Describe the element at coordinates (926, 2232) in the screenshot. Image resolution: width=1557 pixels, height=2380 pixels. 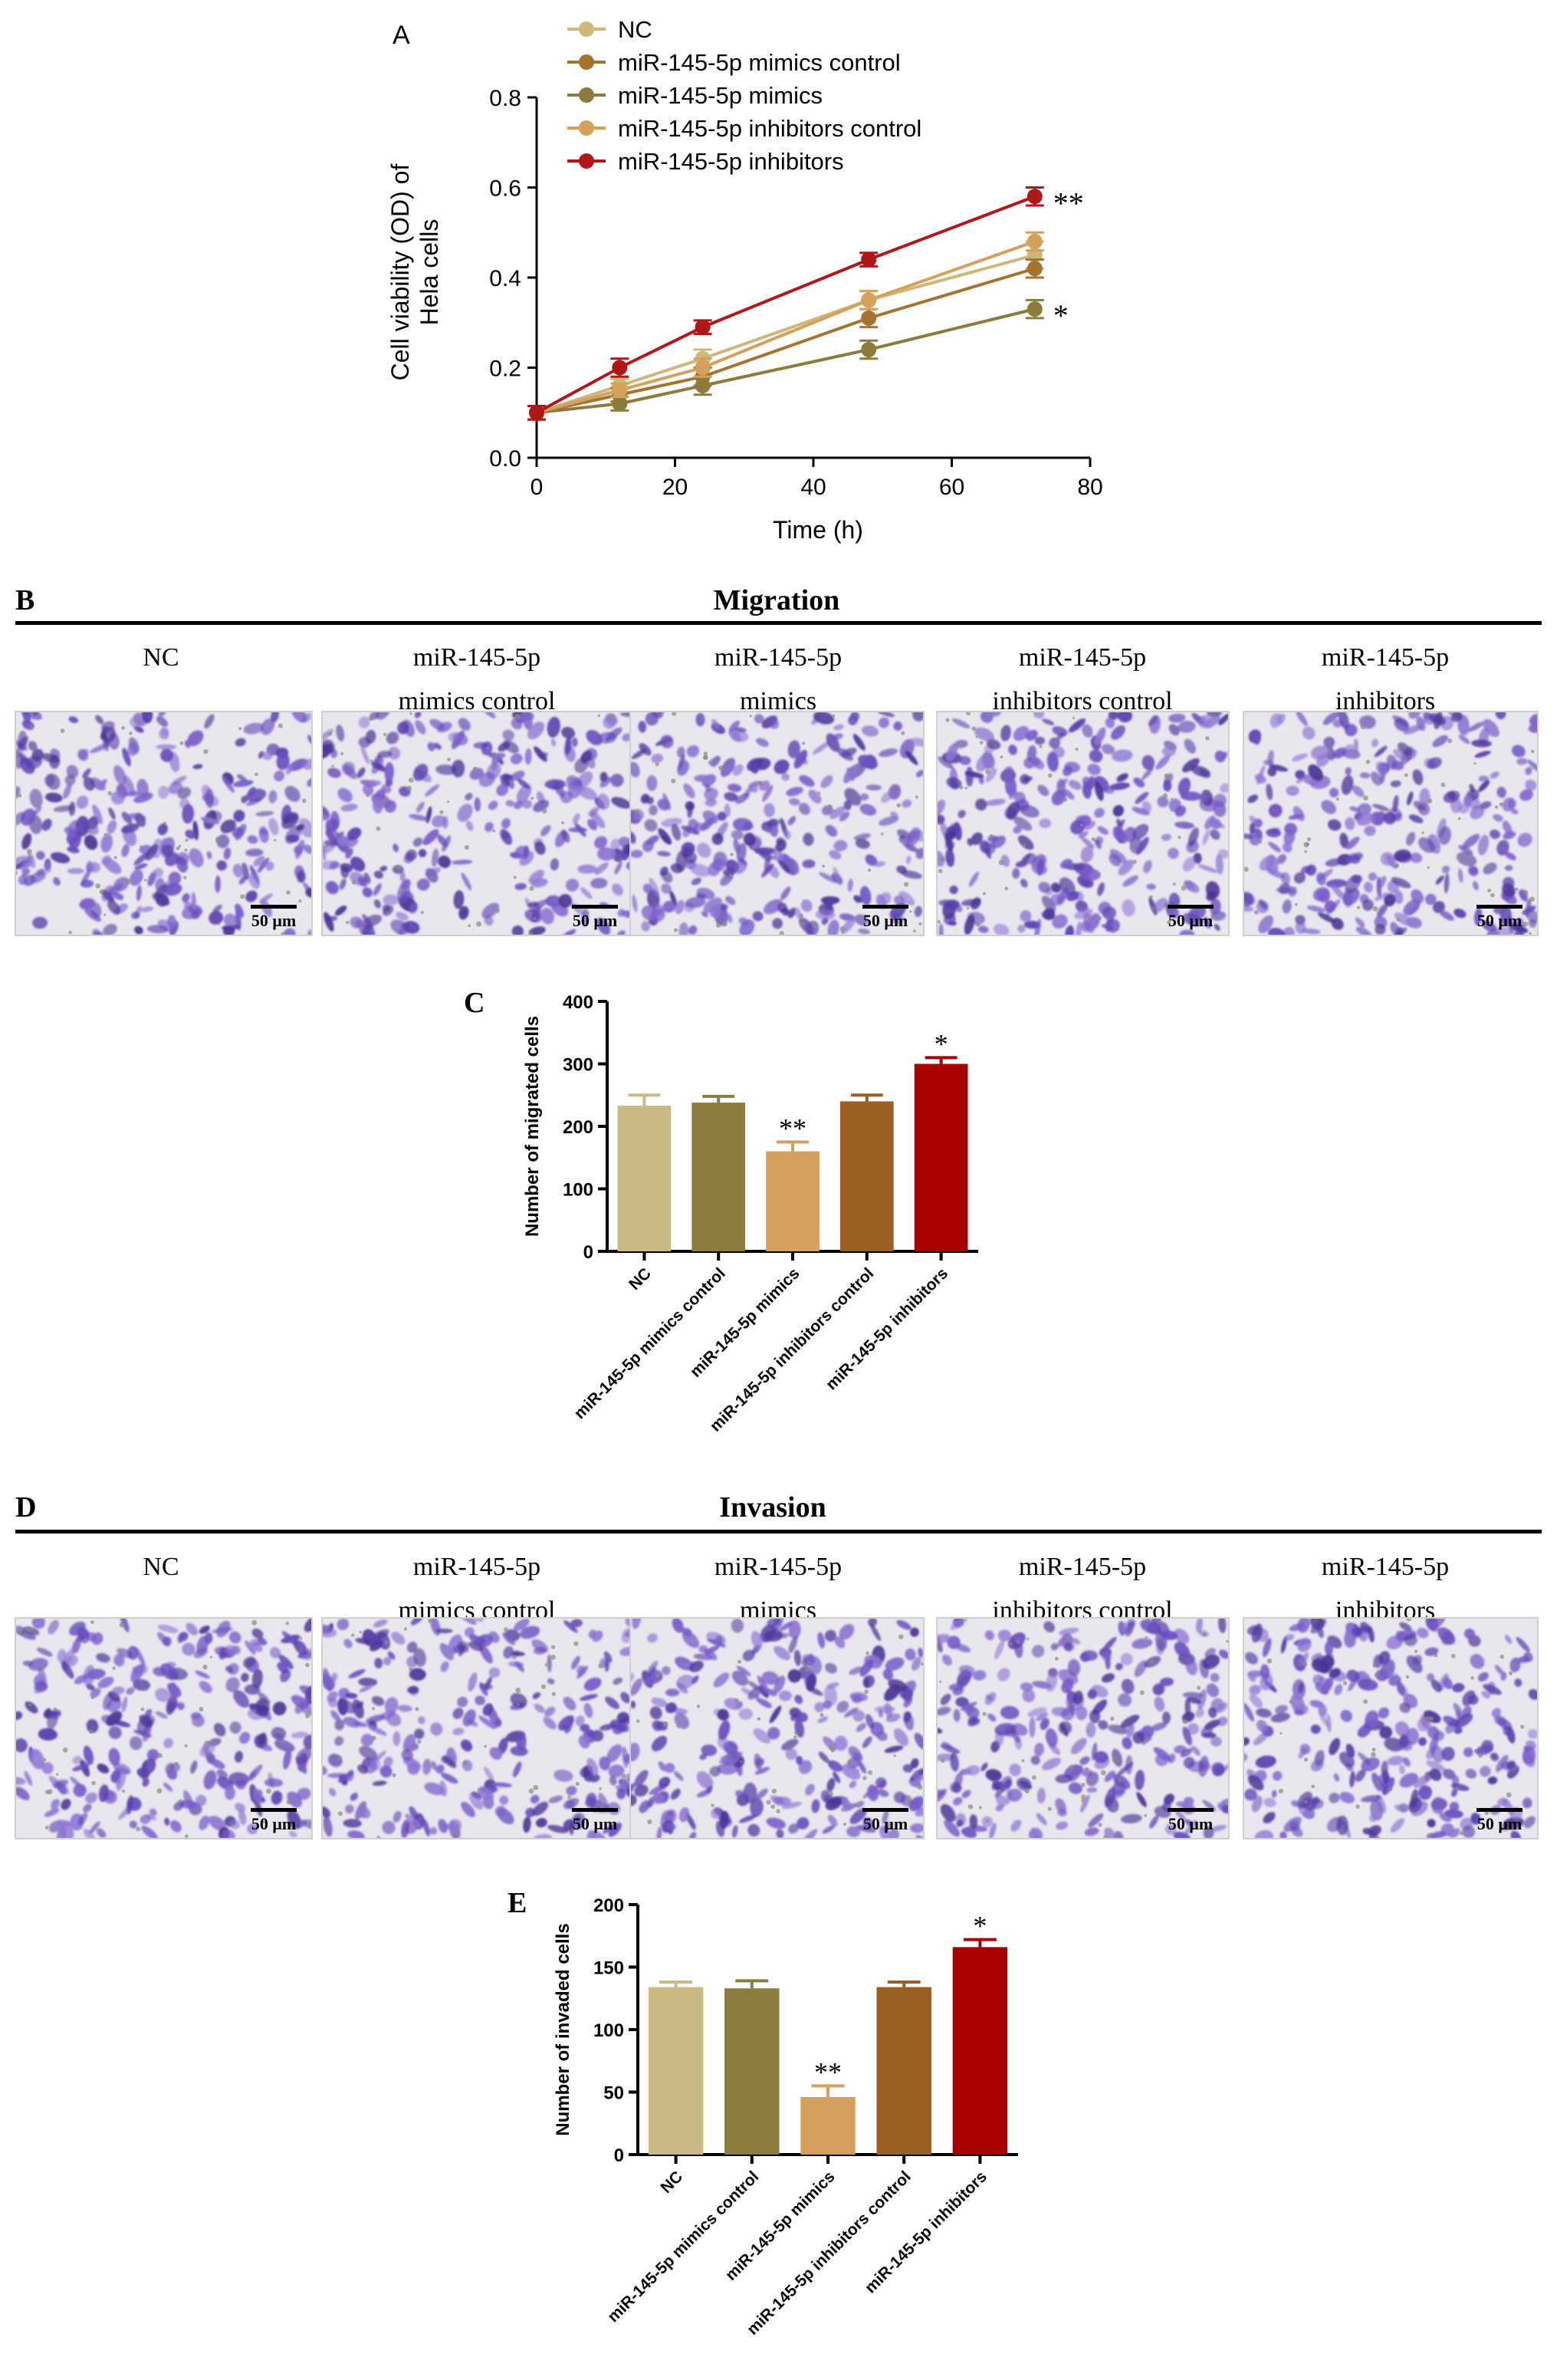
I see `panel-e-x-tick-label: miR-145-5p inhibitors` at that location.